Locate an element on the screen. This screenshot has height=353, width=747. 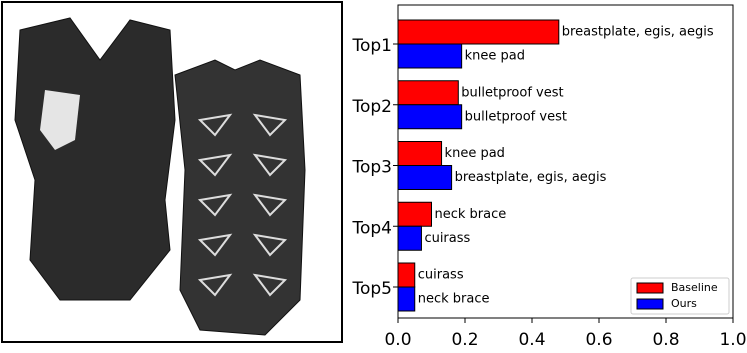
x-tick-label: 0.8 is located at coordinates (665, 340).